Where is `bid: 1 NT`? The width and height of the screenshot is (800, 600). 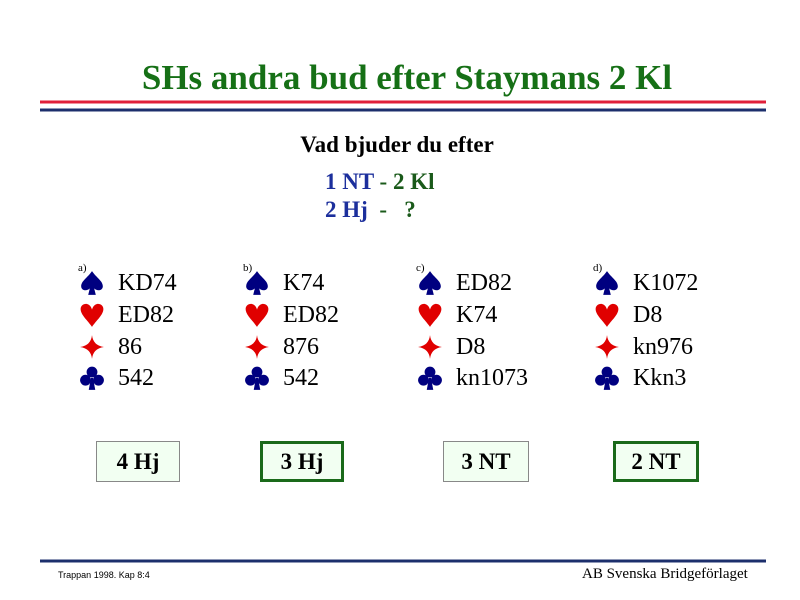 bid: 1 NT is located at coordinates (349, 181).